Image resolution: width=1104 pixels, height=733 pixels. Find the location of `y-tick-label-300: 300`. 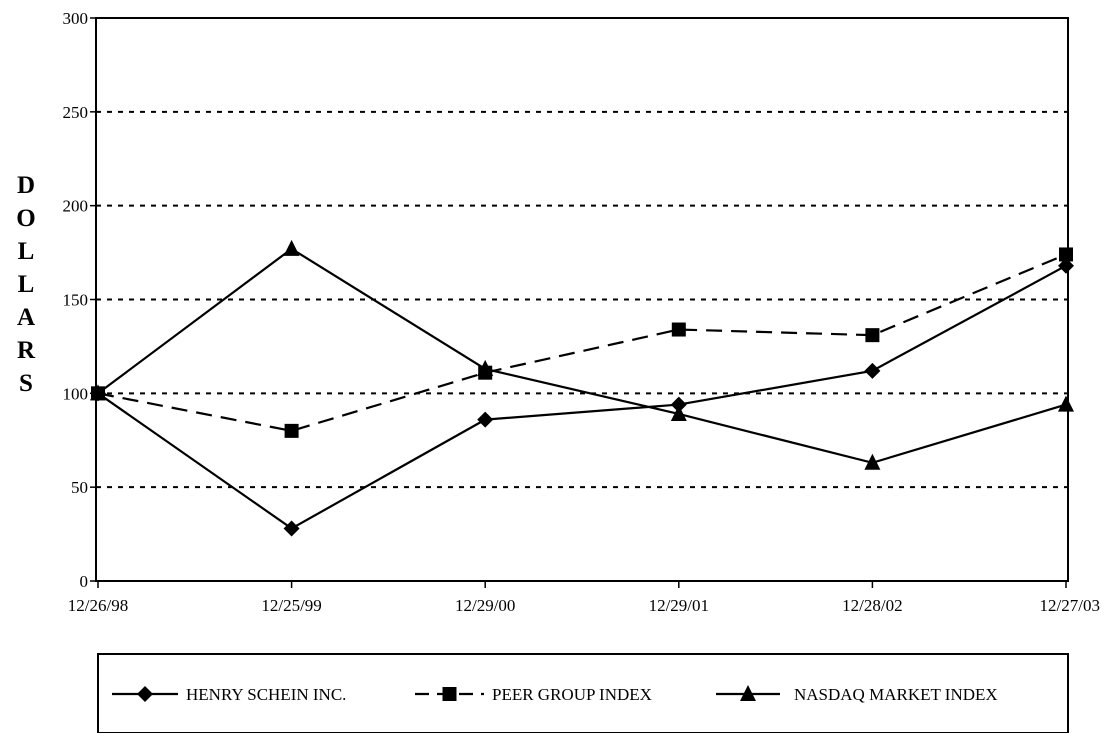

y-tick-label-300: 300 is located at coordinates (76, 18).